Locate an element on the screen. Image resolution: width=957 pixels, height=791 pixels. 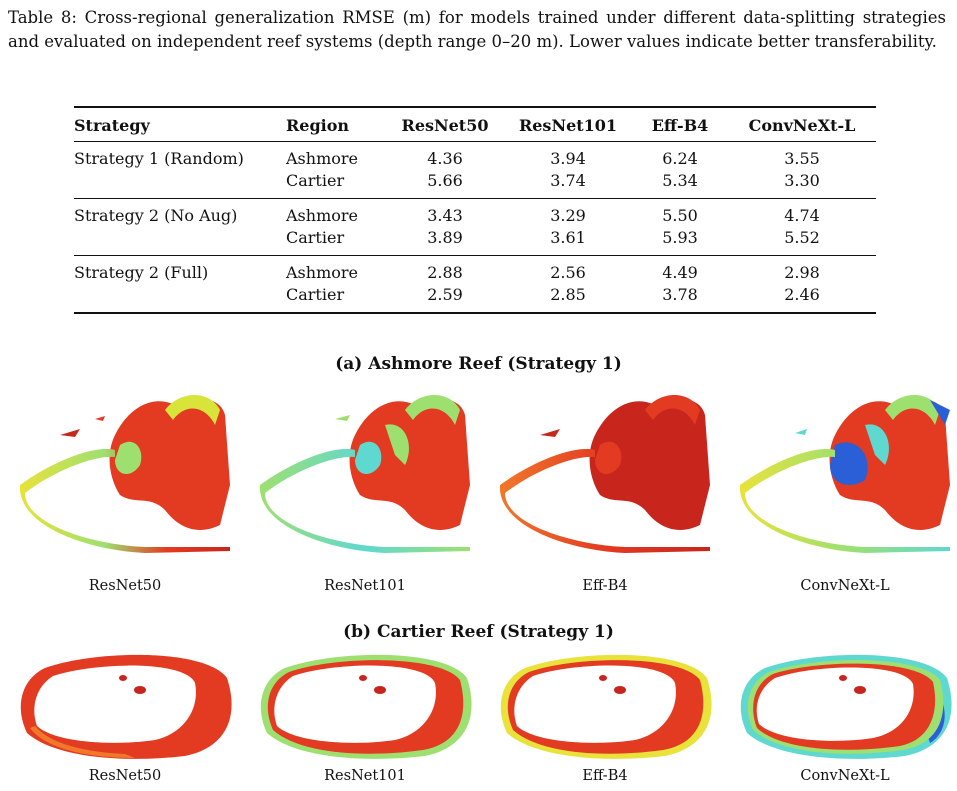
header-region: Region is located at coordinates (318, 125).